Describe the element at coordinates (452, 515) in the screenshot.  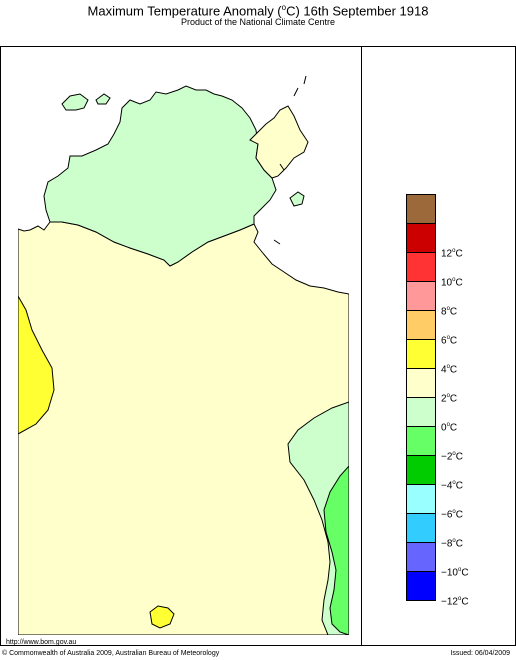
I see `legend-label: −6oC` at that location.